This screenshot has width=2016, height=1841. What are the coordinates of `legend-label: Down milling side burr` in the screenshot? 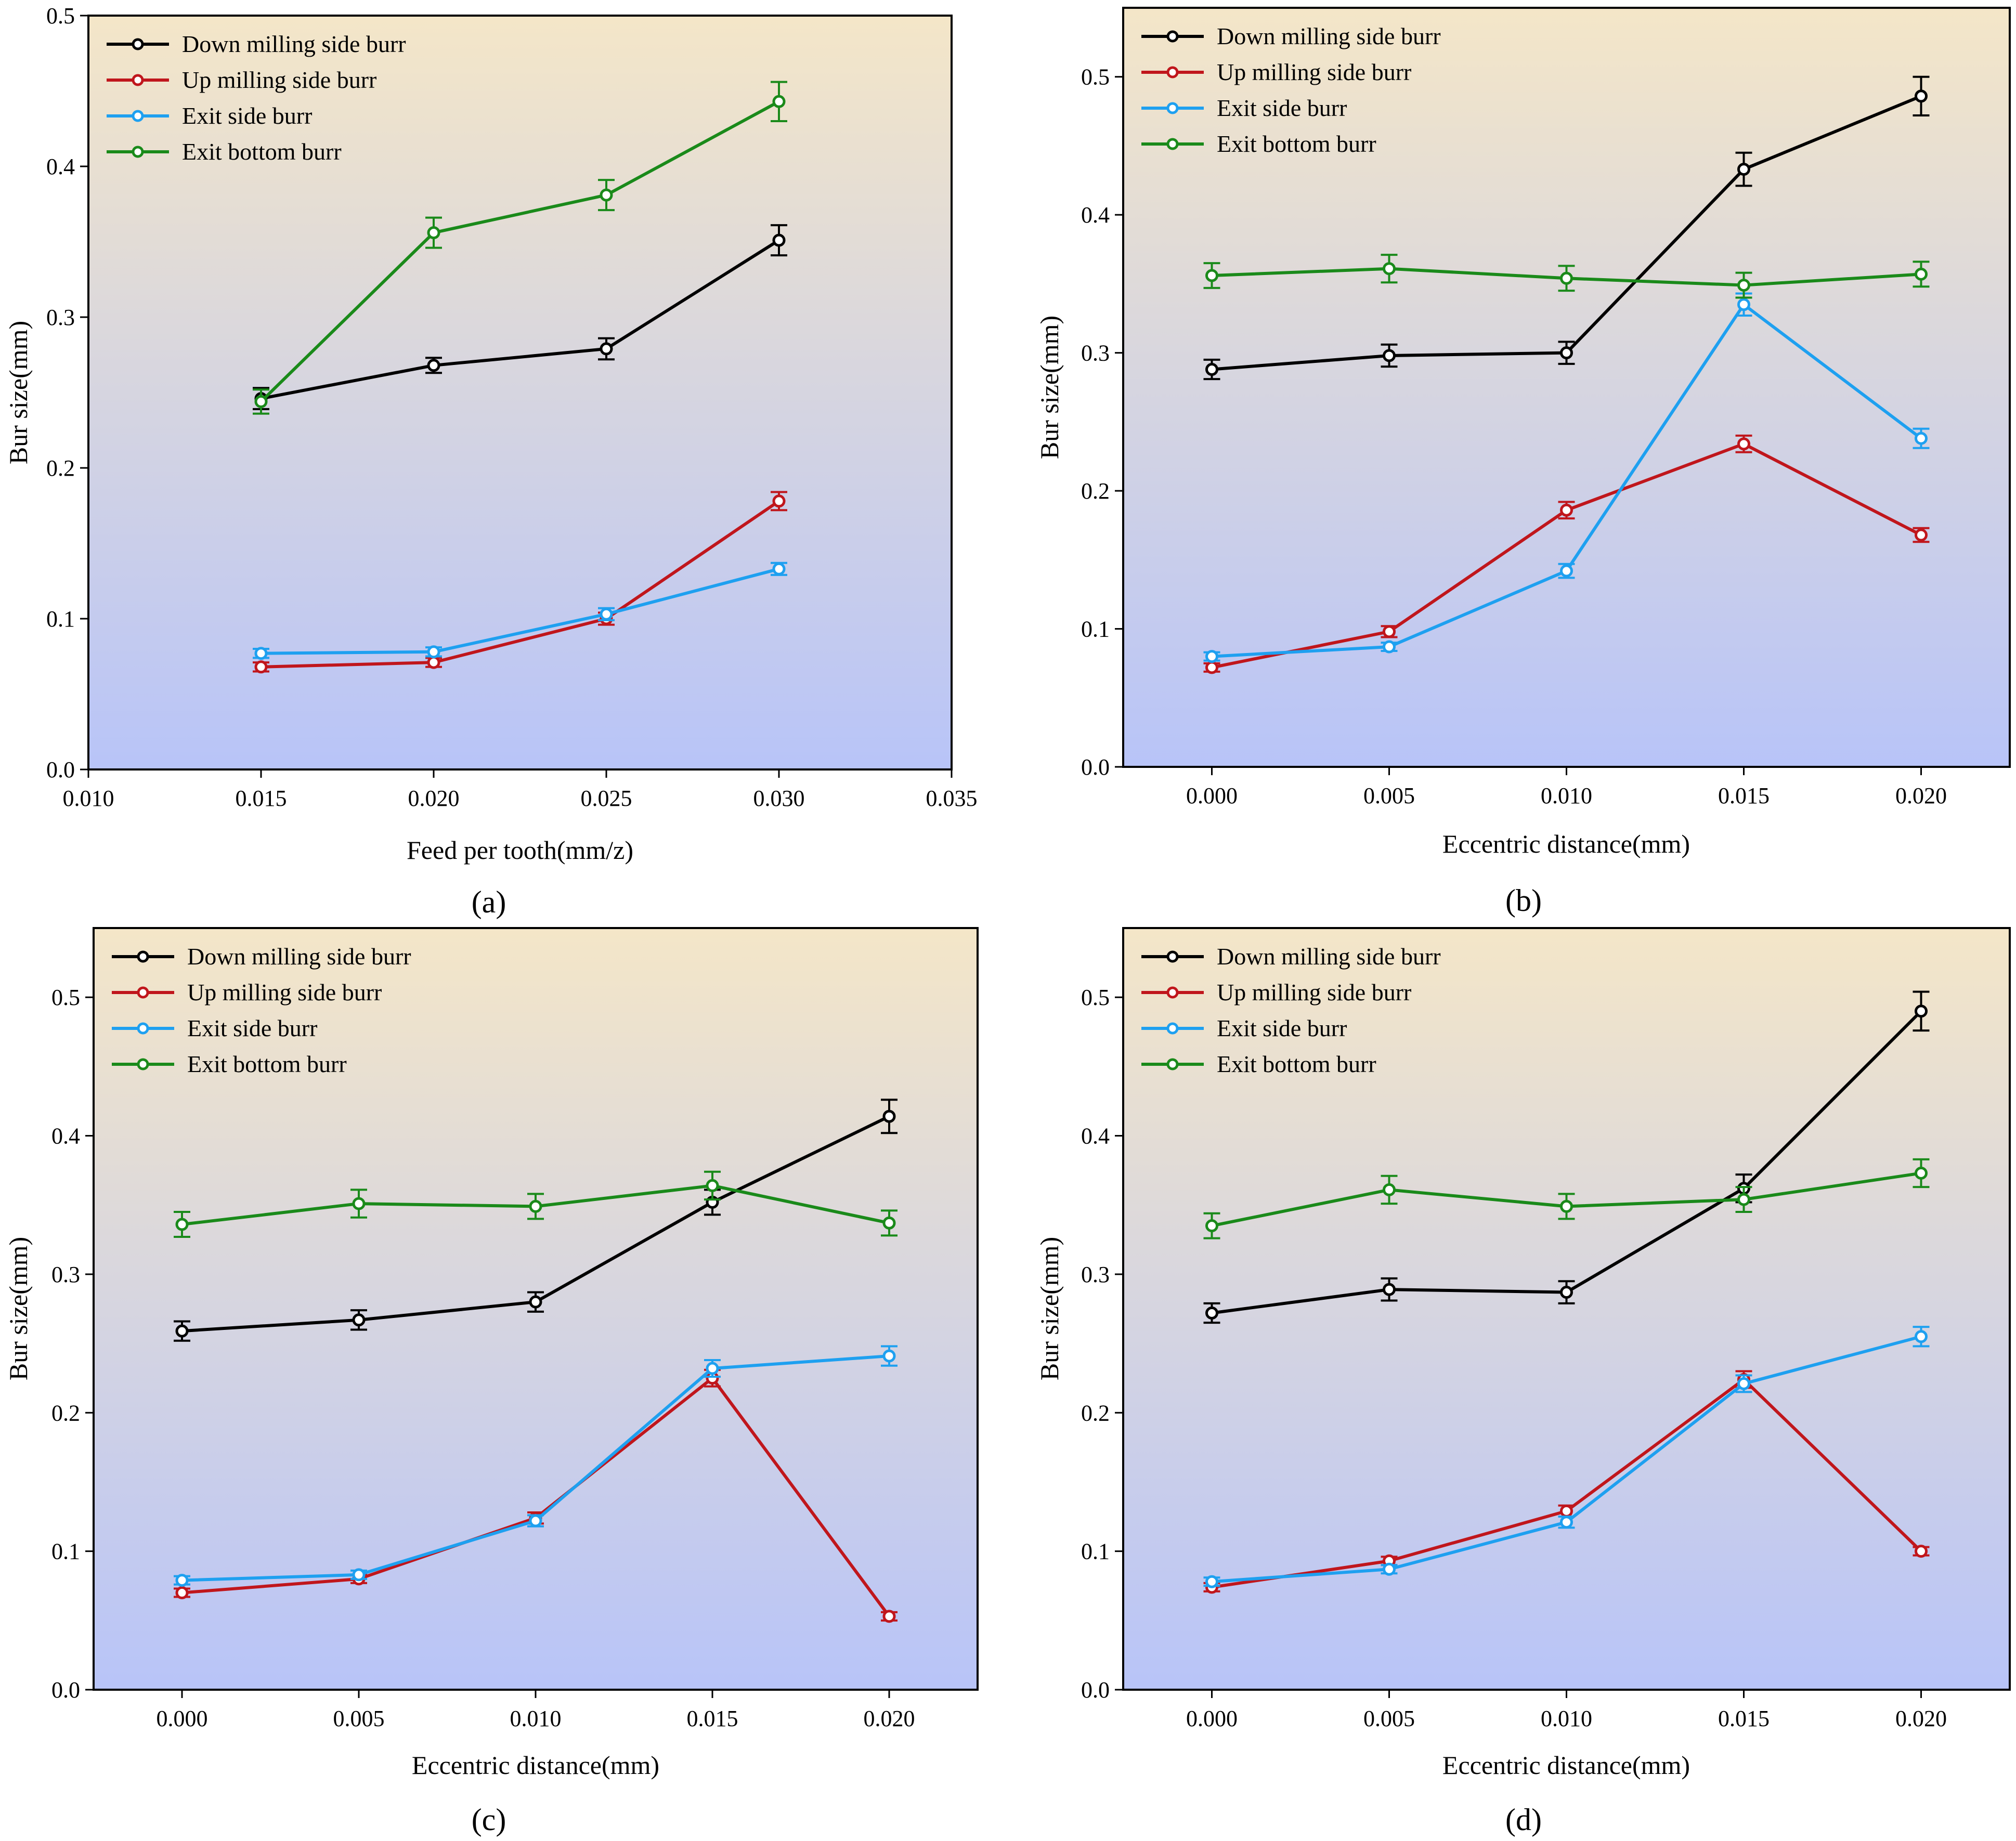 It's located at (299, 957).